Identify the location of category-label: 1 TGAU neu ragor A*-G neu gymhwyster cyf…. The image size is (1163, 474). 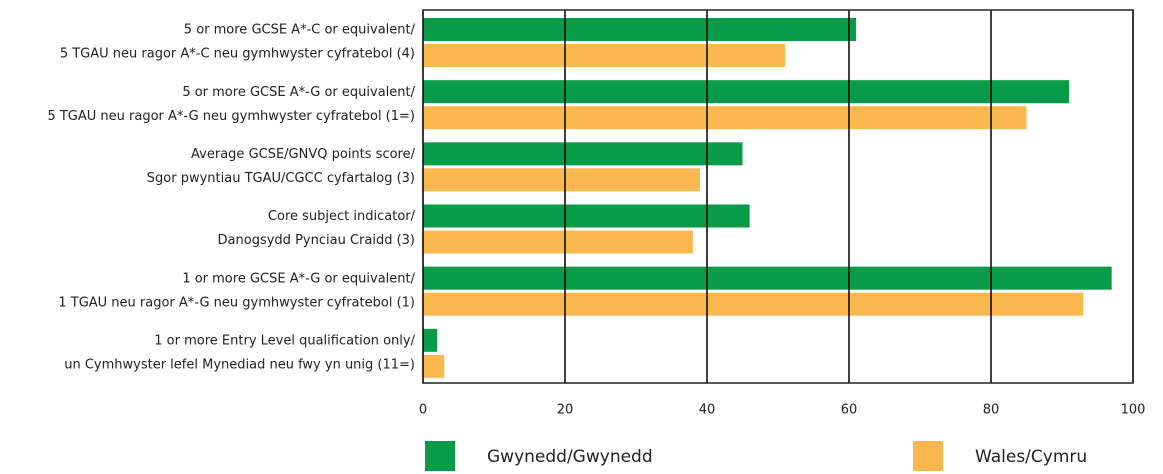
(236, 302).